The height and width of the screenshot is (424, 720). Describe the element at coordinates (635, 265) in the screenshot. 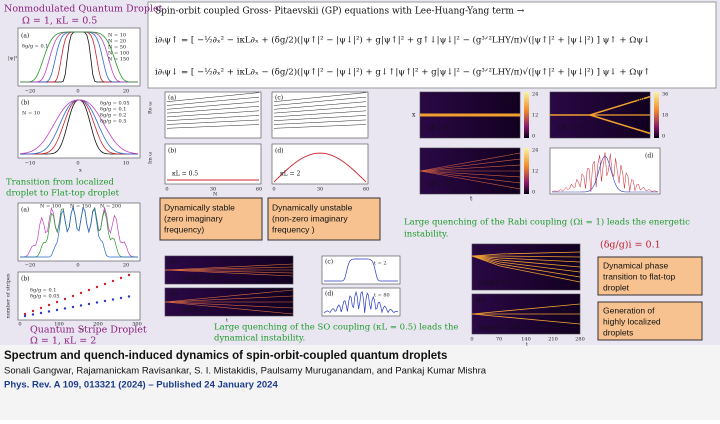

I see `label: Dynamical phase` at that location.